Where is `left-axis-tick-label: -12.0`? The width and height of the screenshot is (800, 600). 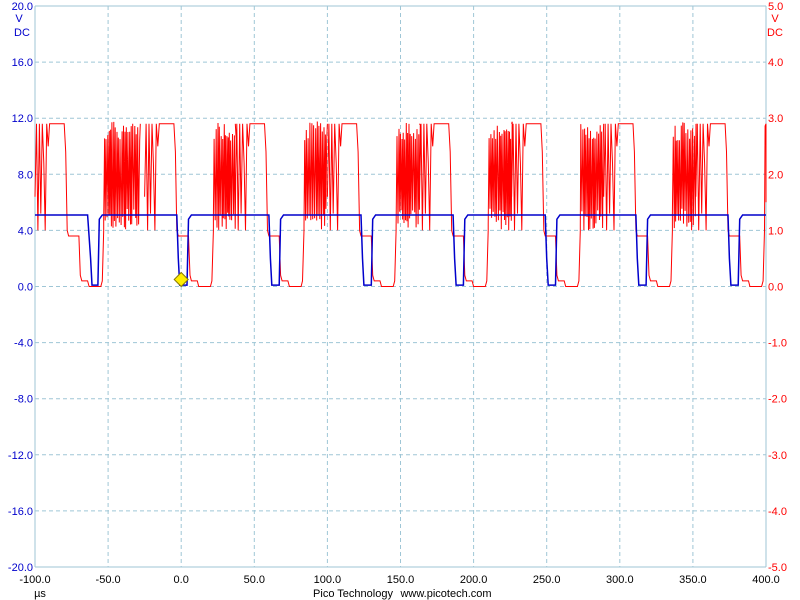
left-axis-tick-label: -12.0 is located at coordinates (20, 456).